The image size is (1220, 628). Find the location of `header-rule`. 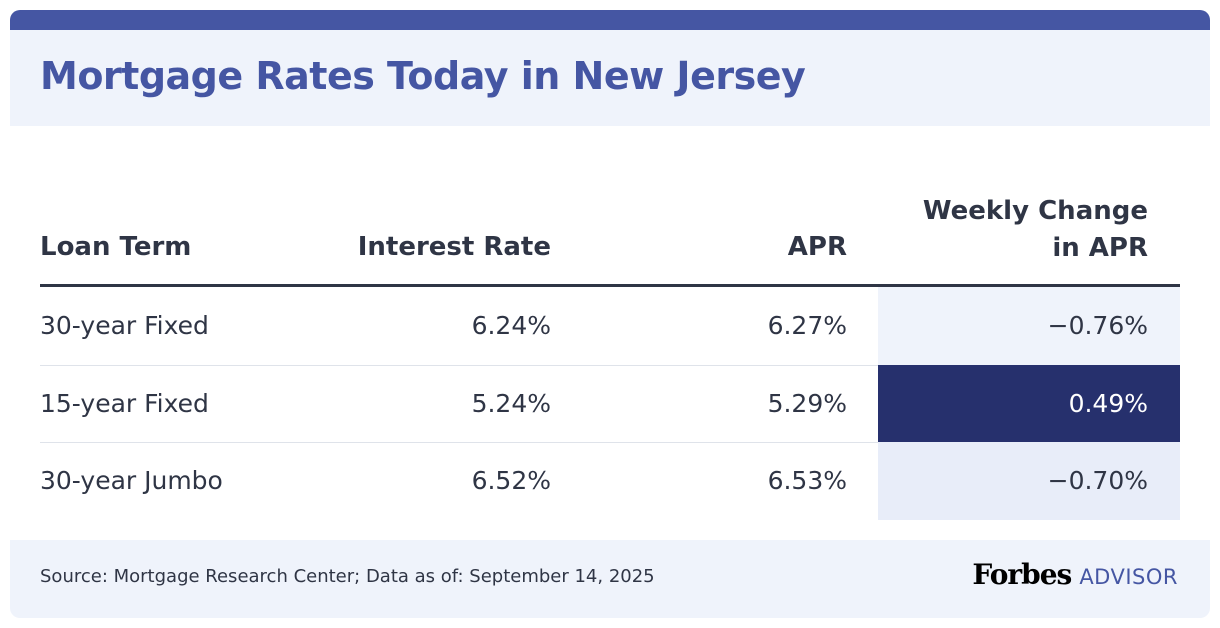

header-rule is located at coordinates (610, 285).